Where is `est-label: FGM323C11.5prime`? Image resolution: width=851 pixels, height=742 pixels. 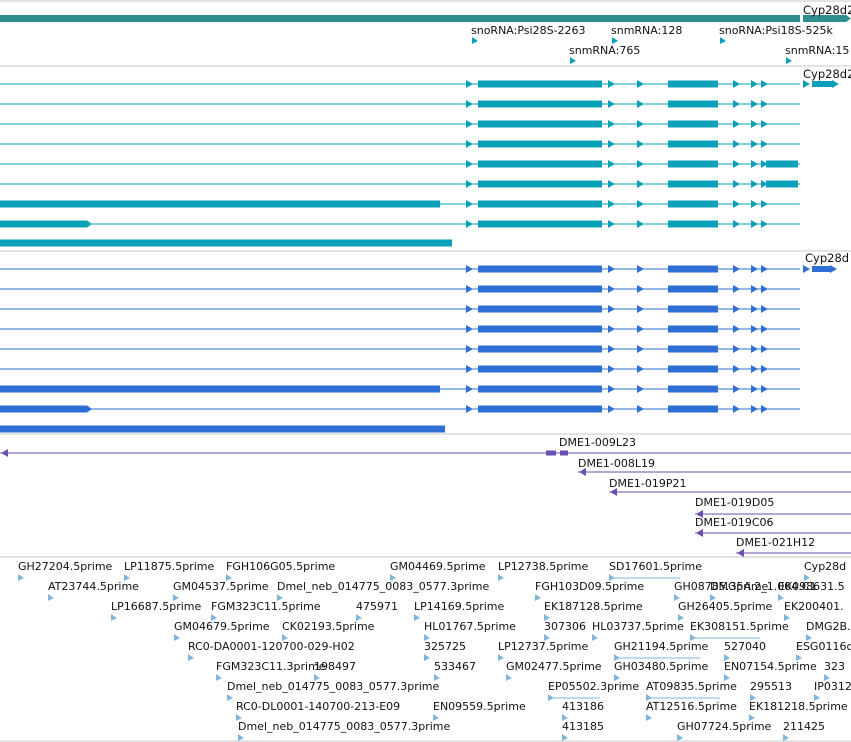
est-label: FGM323C11.5prime is located at coordinates (266, 606).